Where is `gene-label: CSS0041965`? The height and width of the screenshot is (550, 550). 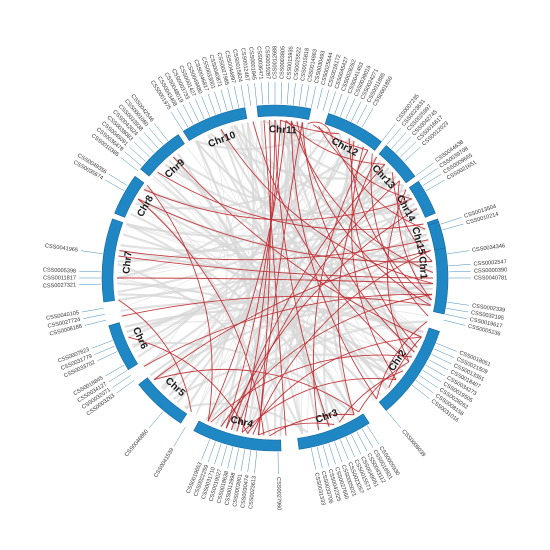
gene-label: CSS0041965 is located at coordinates (61, 248).